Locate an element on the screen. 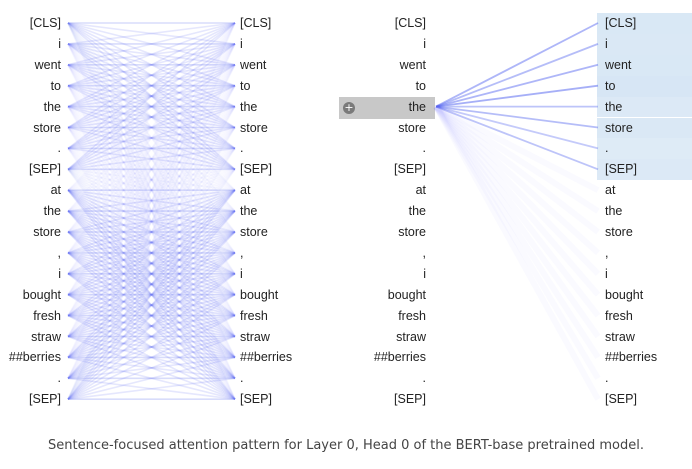  token-label-right-dst: bought is located at coordinates (624, 294).